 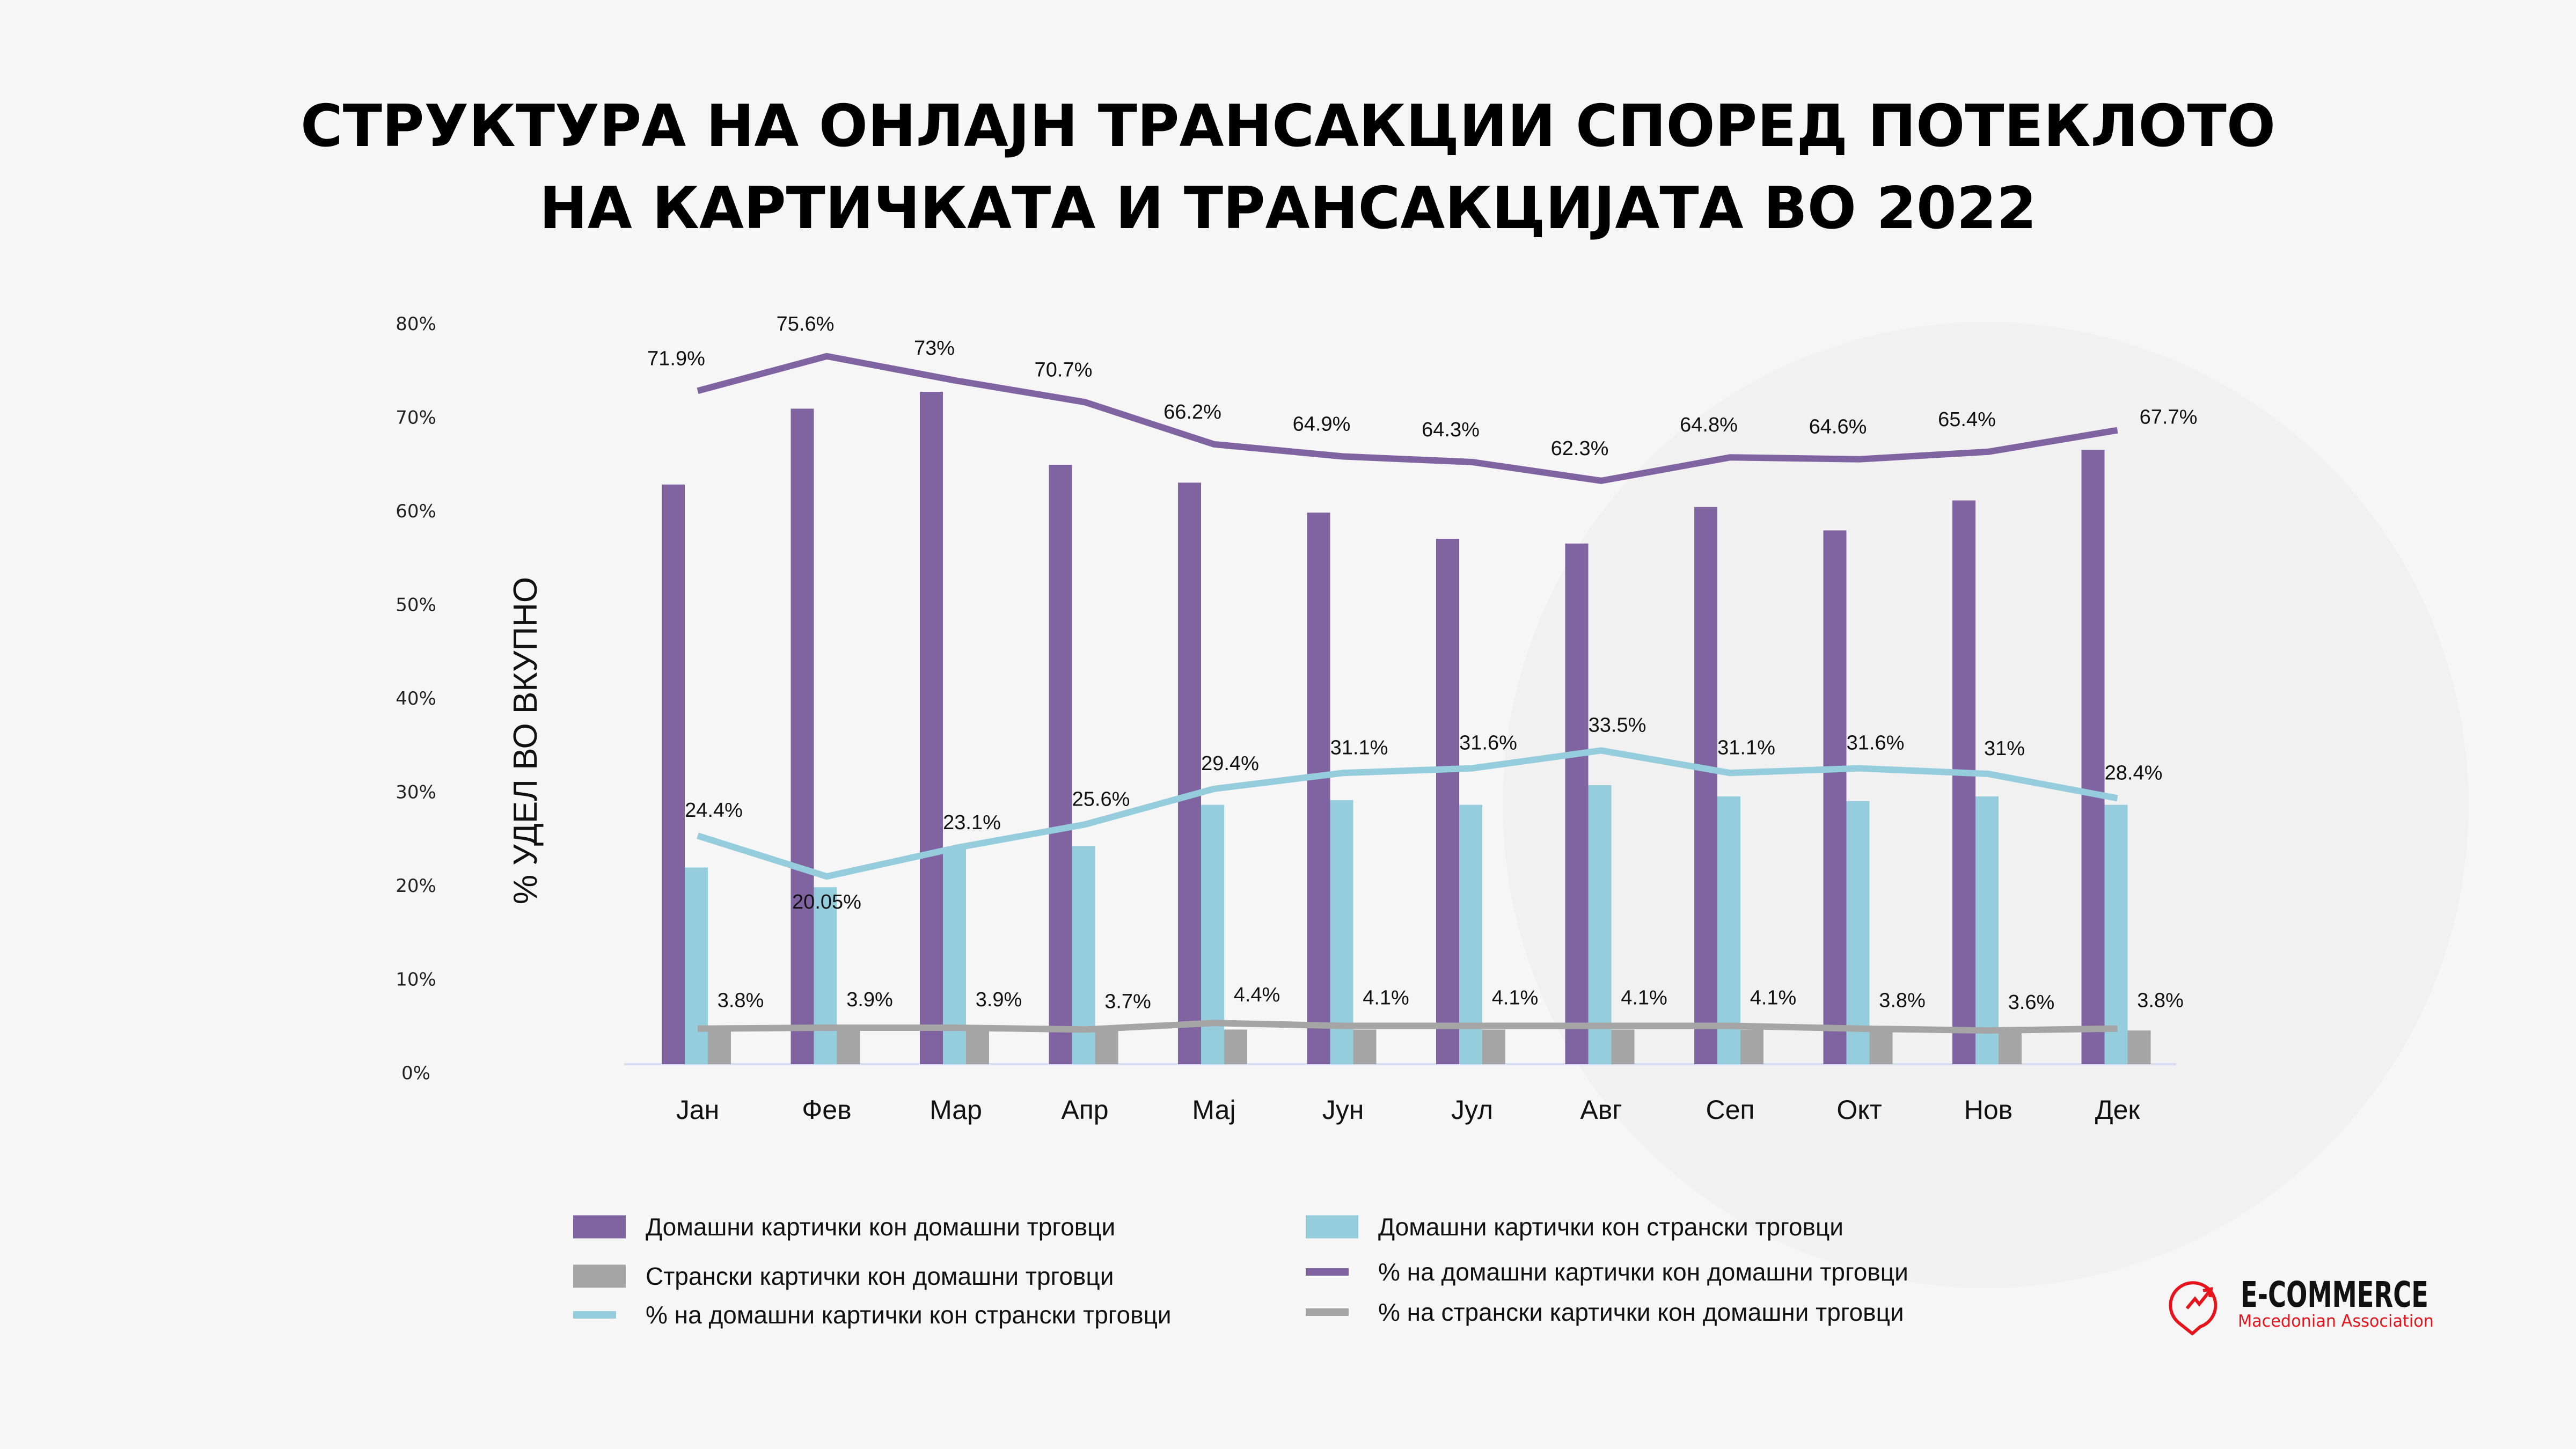 I want to click on data-label: 25.6%, so click(x=1101, y=799).